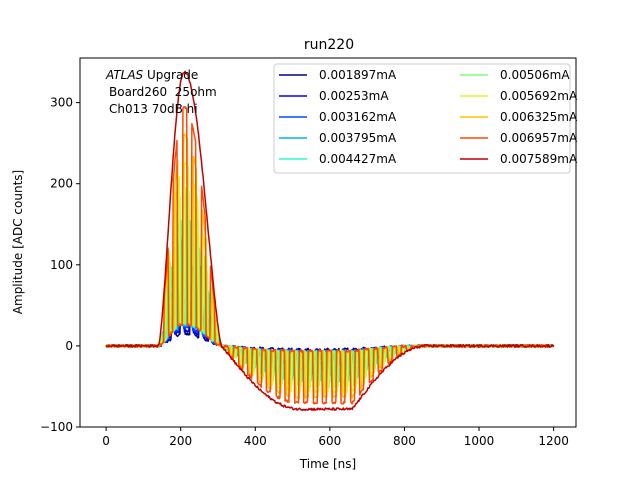 The image size is (640, 485). What do you see at coordinates (329, 441) in the screenshot?
I see `x-tick-label: 600` at bounding box center [329, 441].